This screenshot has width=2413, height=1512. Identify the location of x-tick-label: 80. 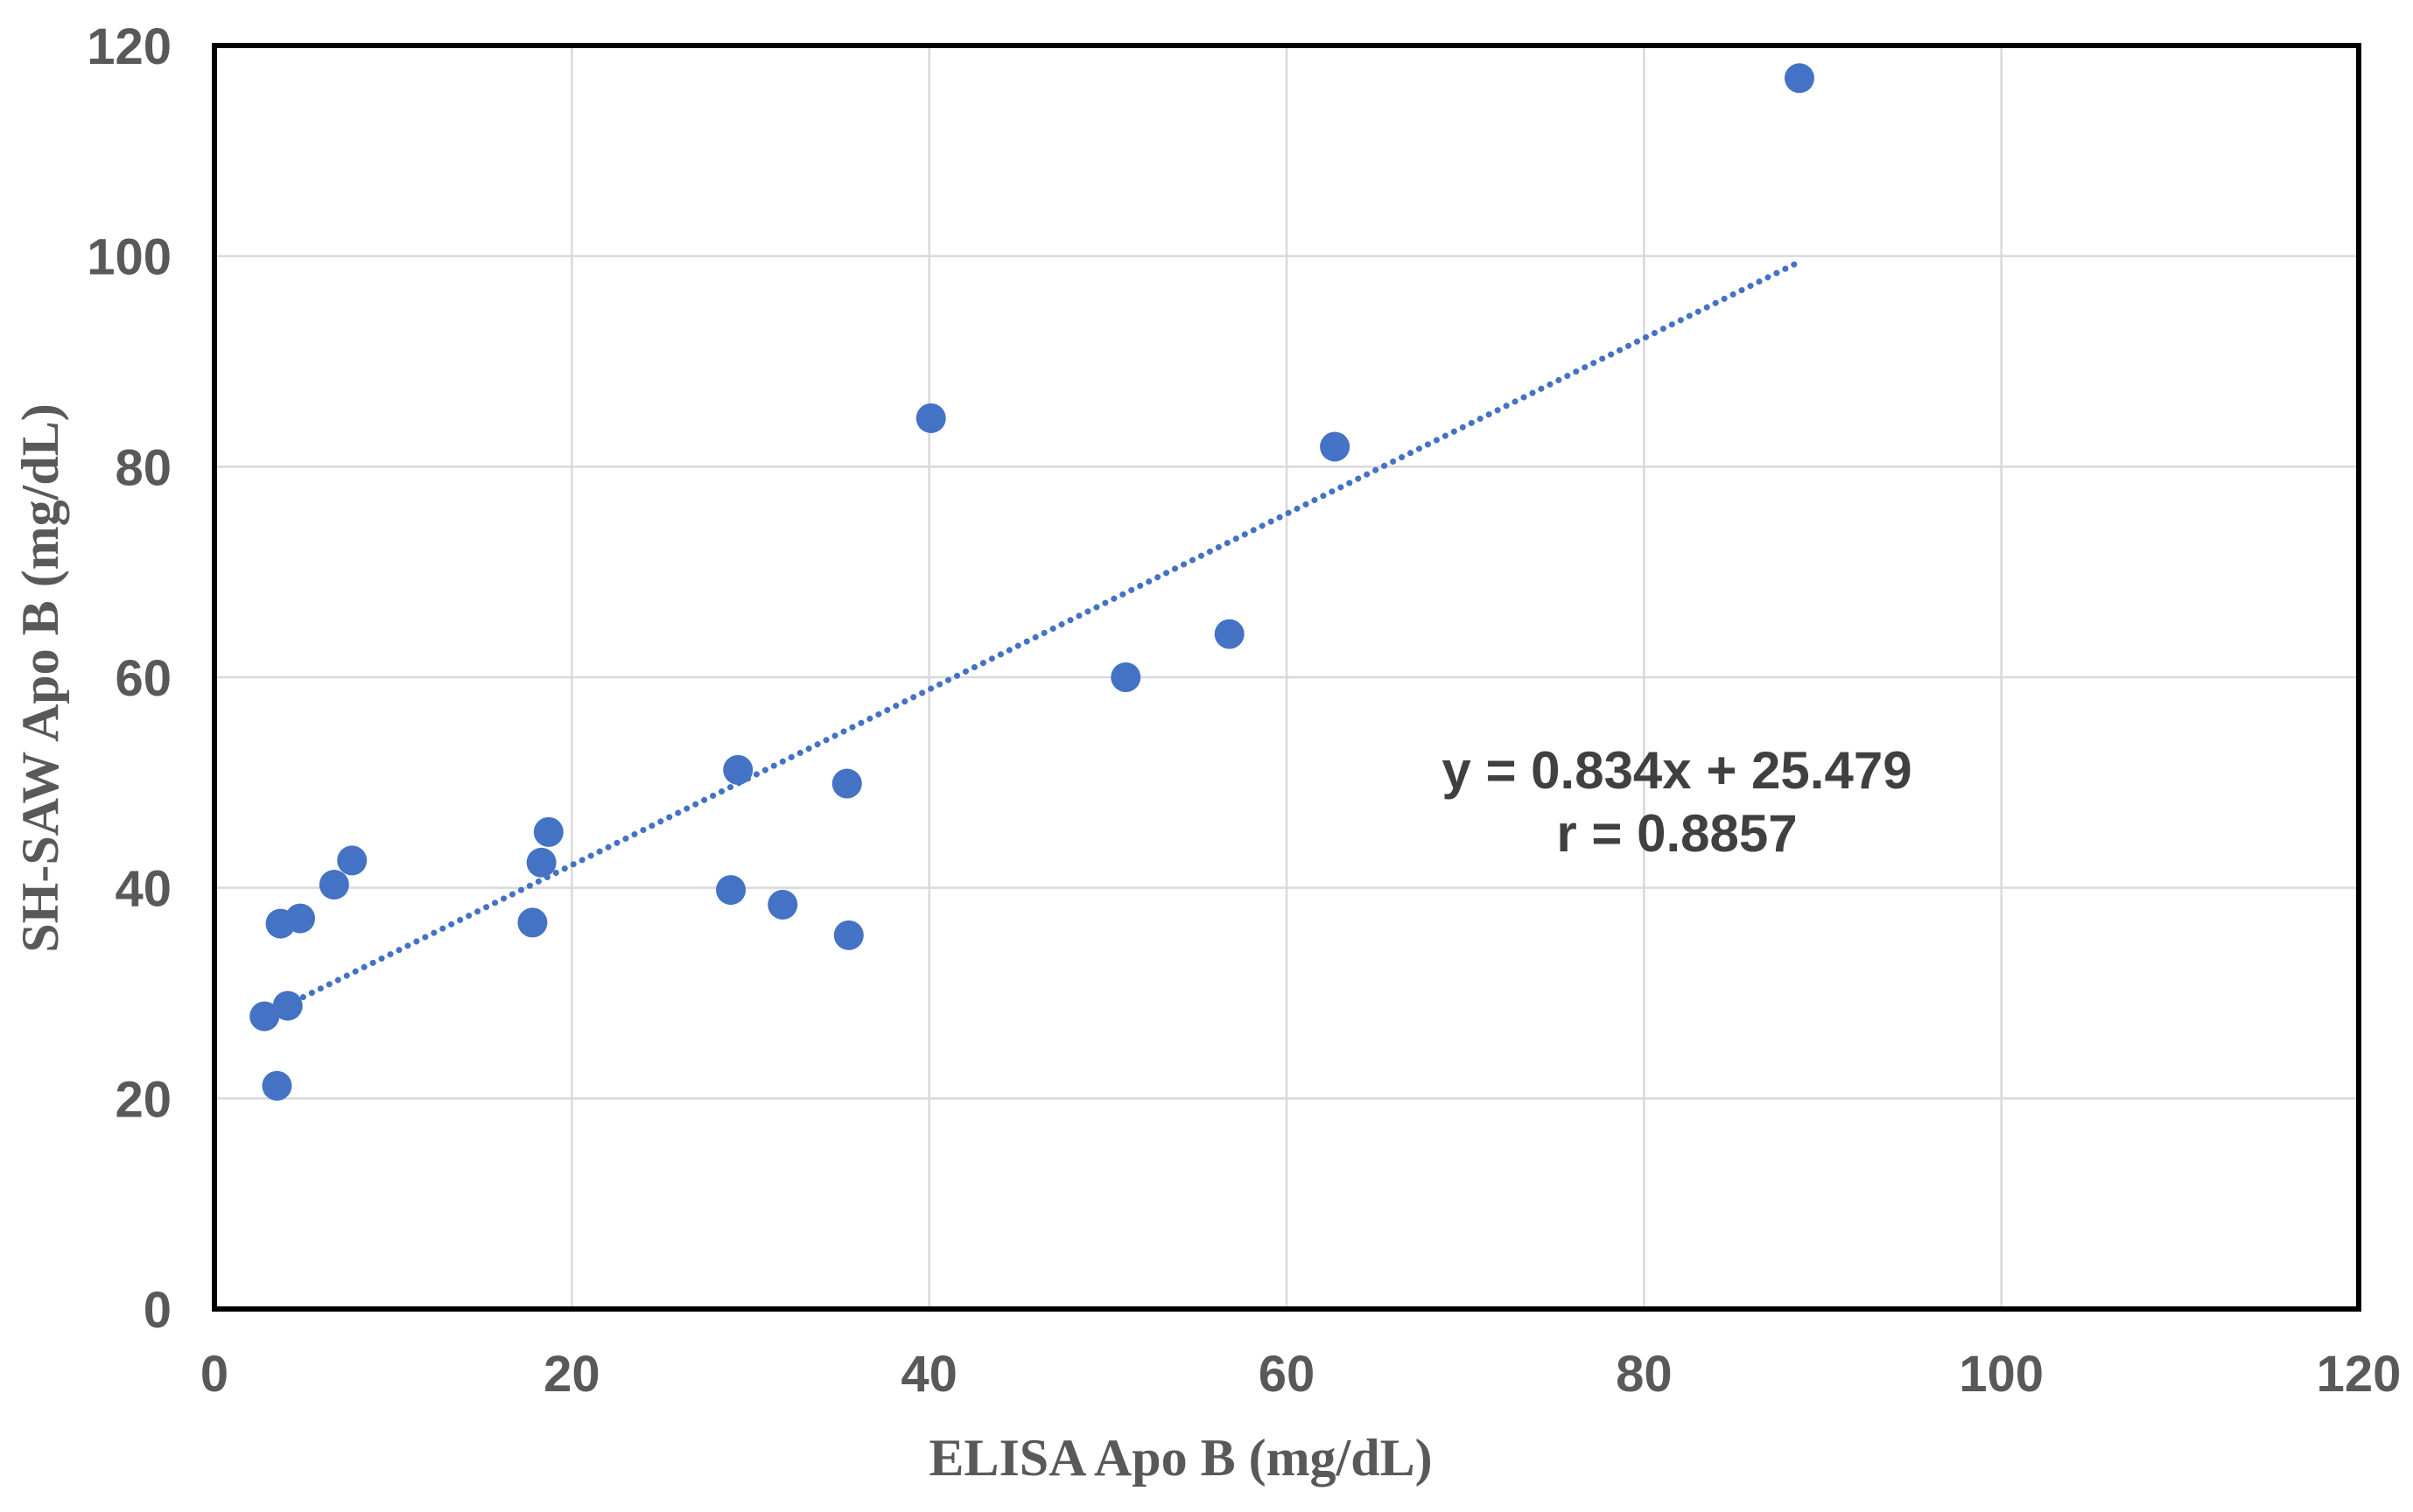
(1644, 1374).